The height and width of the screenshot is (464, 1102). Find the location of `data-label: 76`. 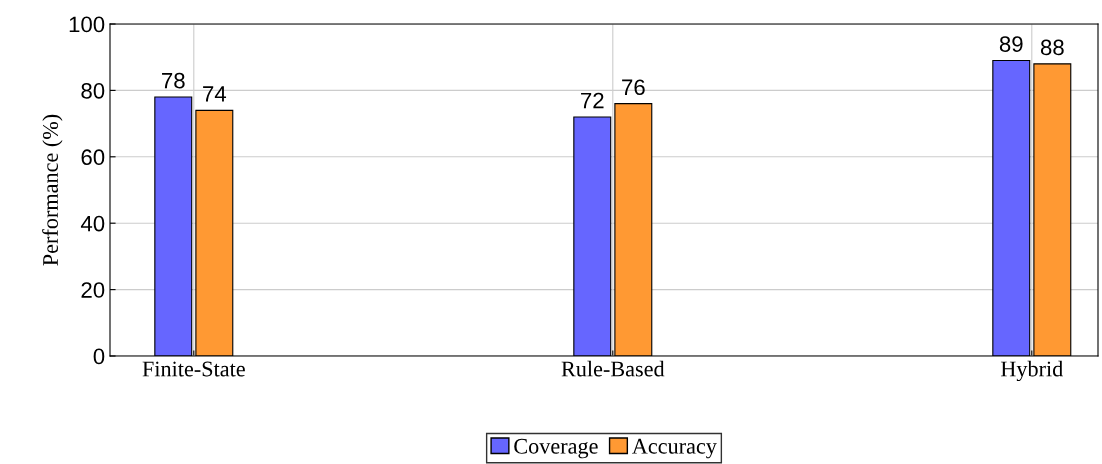

data-label: 76 is located at coordinates (633, 87).